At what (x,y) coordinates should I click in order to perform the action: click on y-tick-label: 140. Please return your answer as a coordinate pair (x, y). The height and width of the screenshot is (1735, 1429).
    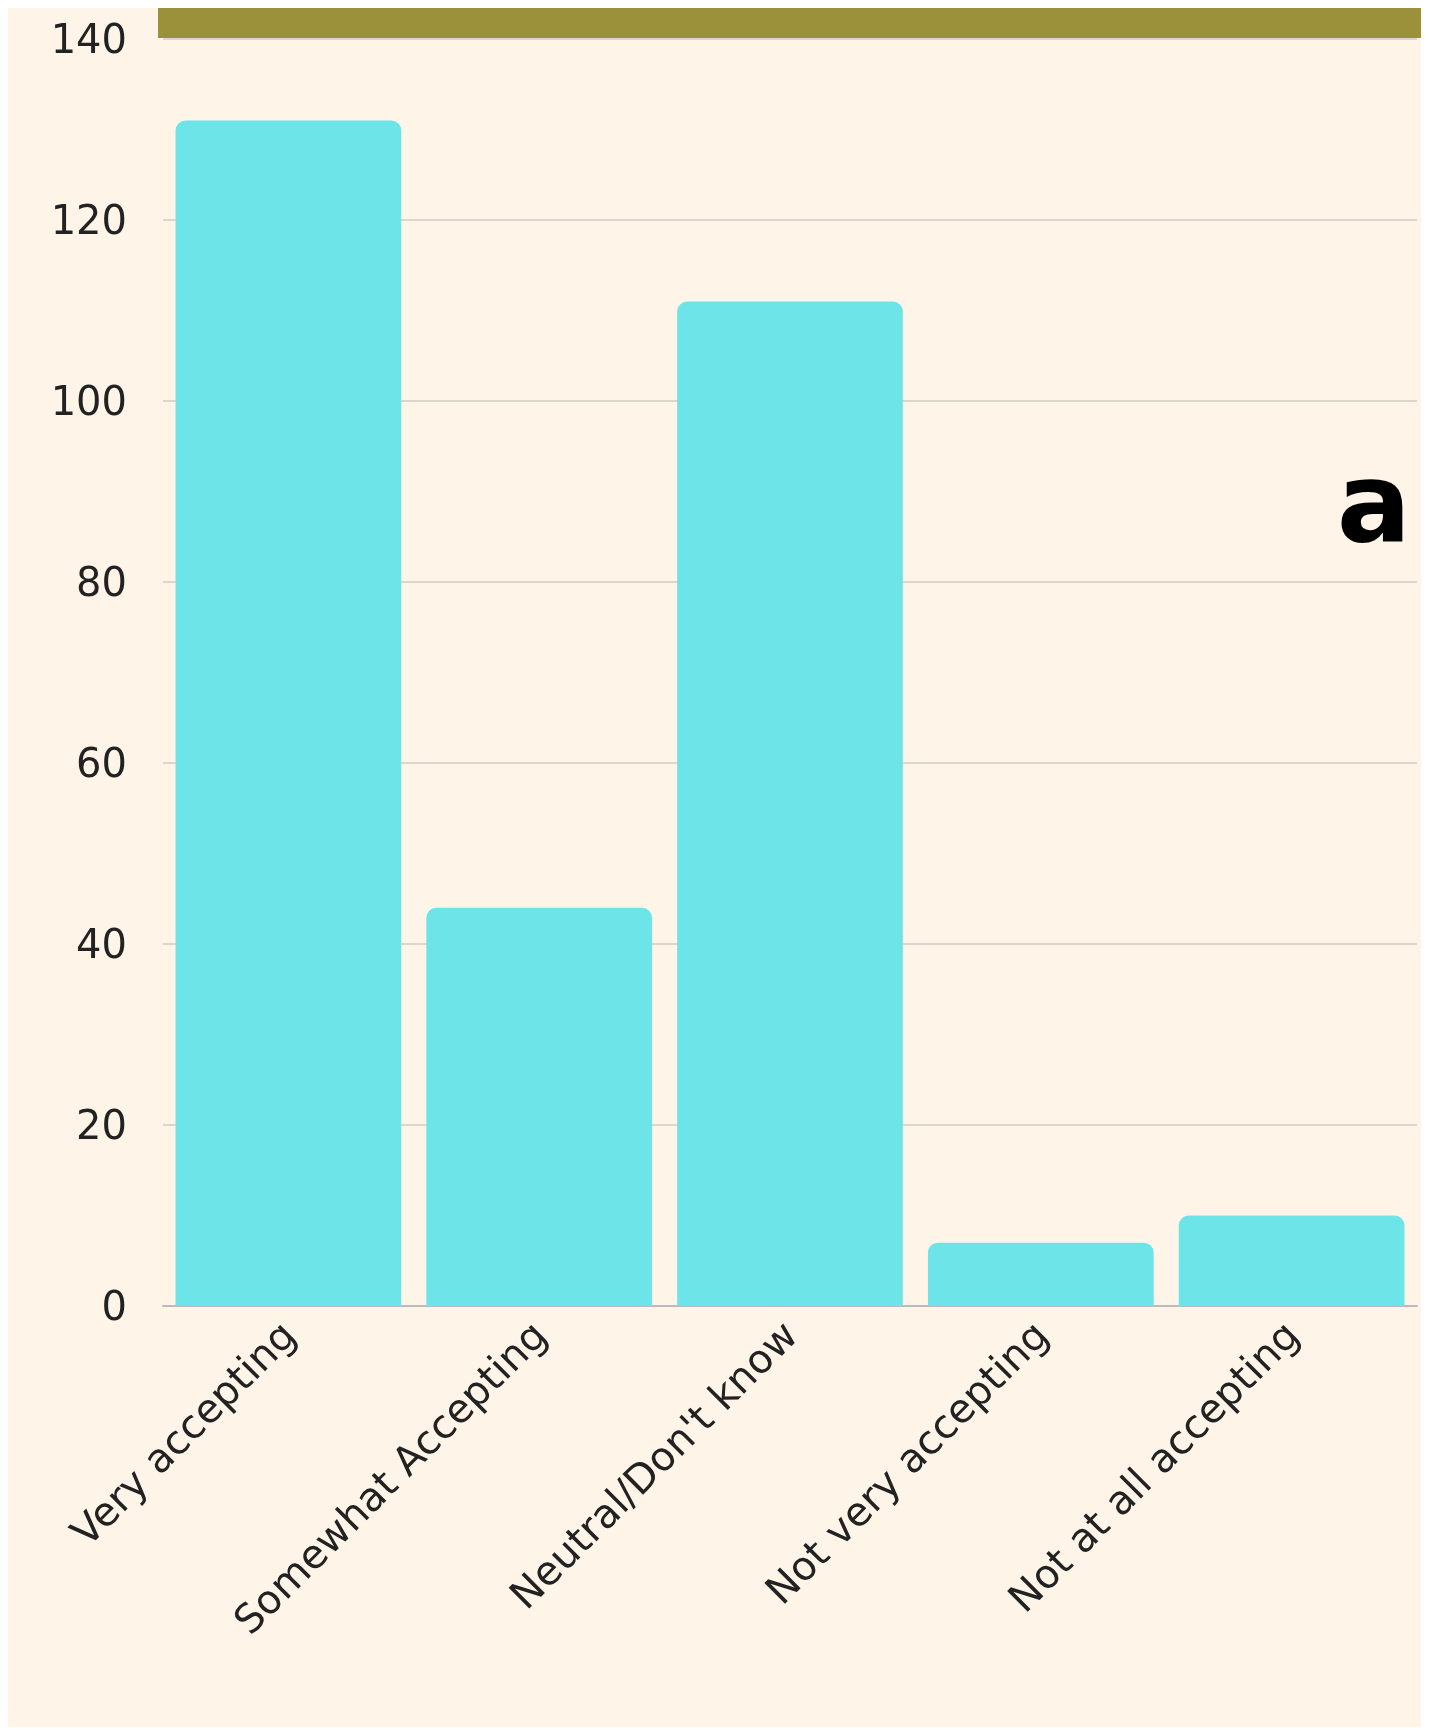
    Looking at the image, I should click on (88, 39).